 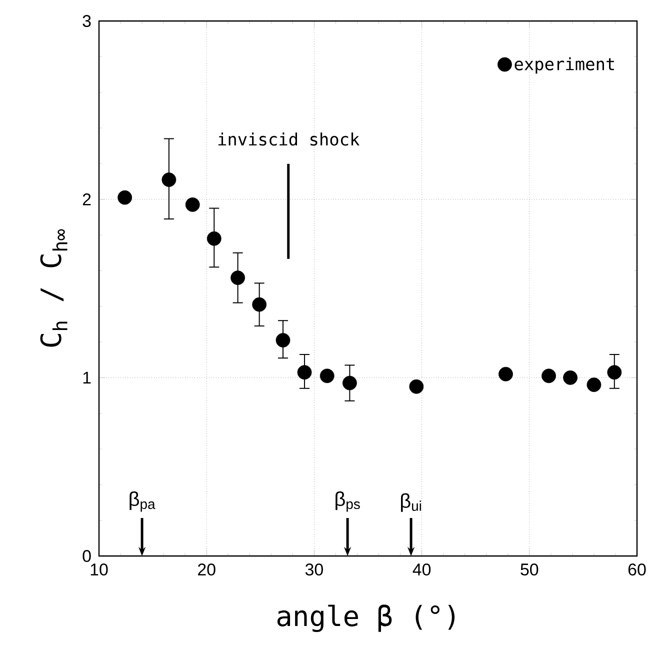 I want to click on y-axis-title: C$_{h}$ / C$_{h∞}$, so click(x=54, y=288).